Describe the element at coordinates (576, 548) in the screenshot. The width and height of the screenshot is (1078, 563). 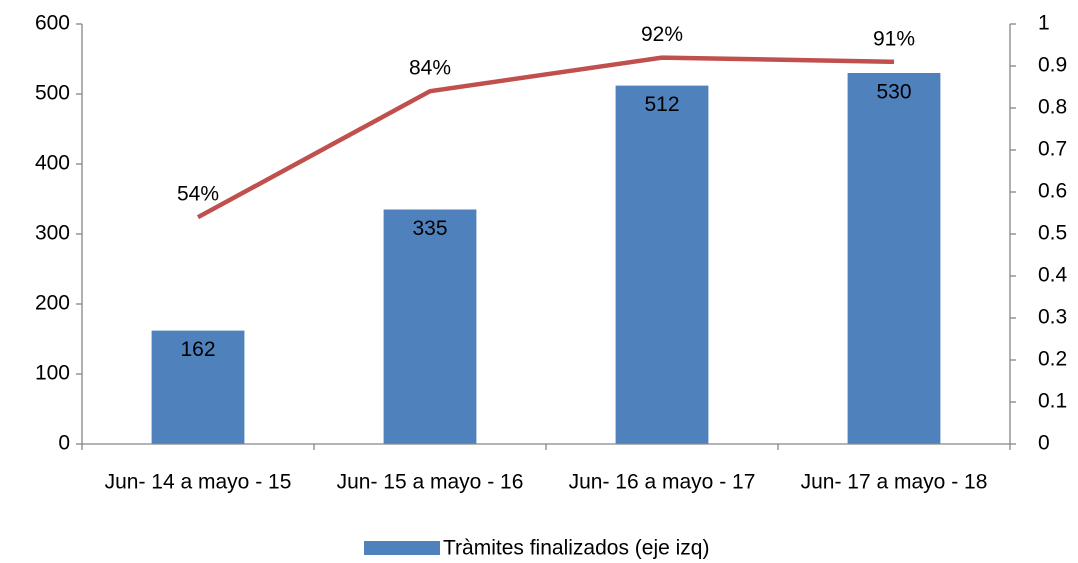
I see `legend-label: Tràmites finalizados (eje izq)` at that location.